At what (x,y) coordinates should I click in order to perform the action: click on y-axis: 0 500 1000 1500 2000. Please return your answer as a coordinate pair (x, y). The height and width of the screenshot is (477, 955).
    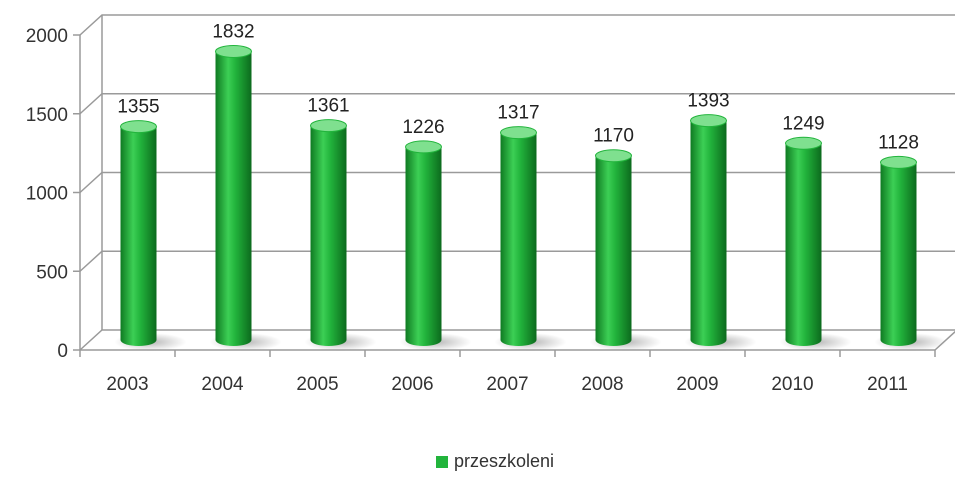
    Looking at the image, I should click on (53, 194).